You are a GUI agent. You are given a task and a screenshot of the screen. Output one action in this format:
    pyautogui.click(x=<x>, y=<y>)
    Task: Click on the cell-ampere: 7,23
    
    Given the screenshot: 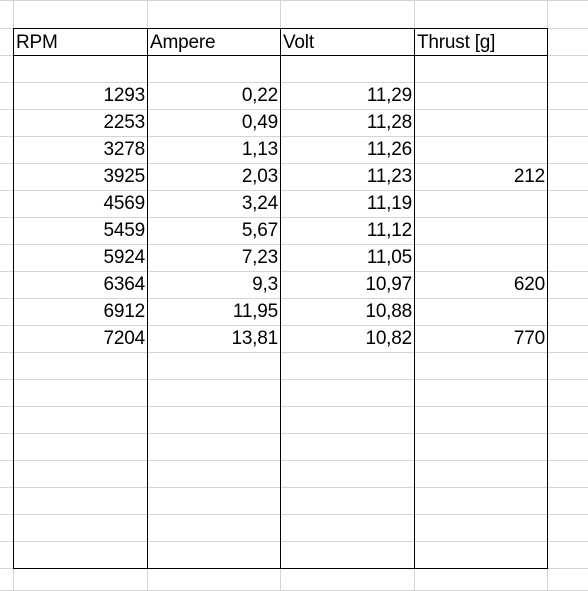 What is the action you would take?
    pyautogui.click(x=259, y=257)
    